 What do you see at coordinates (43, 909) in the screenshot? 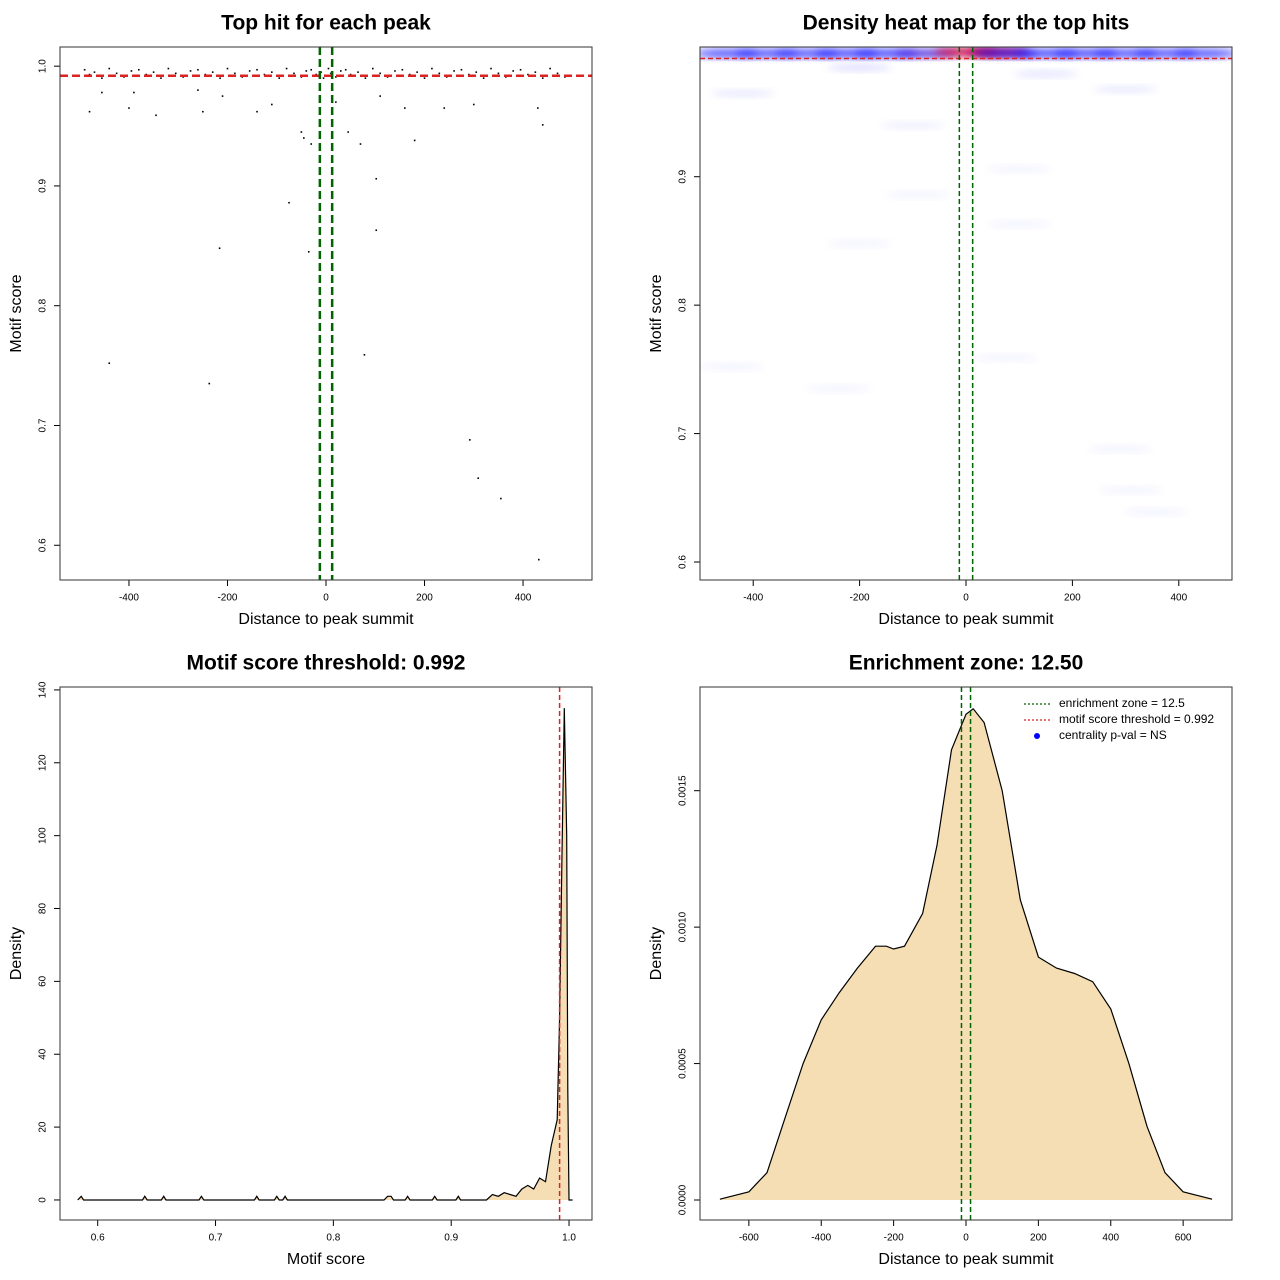
I see `y-tick-label: 80` at bounding box center [43, 909].